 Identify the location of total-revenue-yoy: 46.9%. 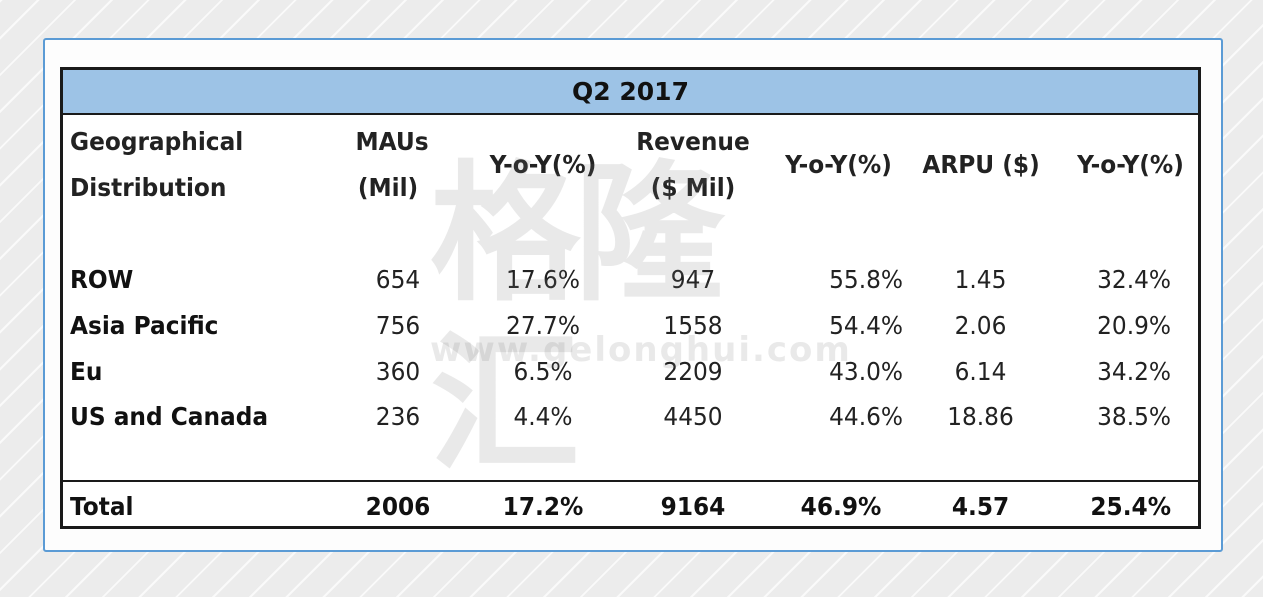
(841, 506).